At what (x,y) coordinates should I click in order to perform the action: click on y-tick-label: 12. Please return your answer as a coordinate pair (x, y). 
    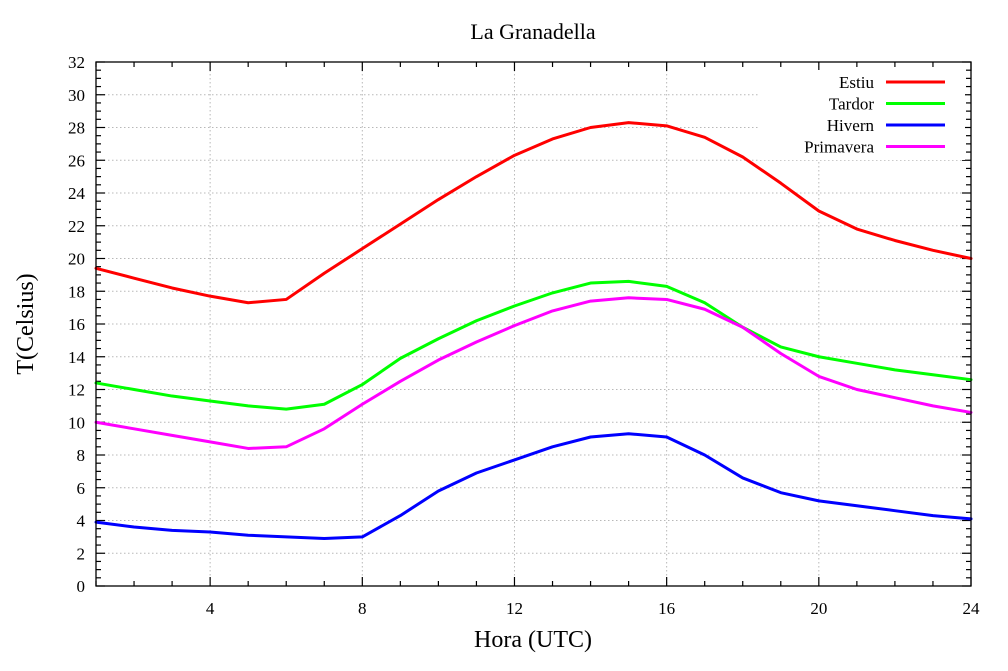
    Looking at the image, I should click on (76, 390).